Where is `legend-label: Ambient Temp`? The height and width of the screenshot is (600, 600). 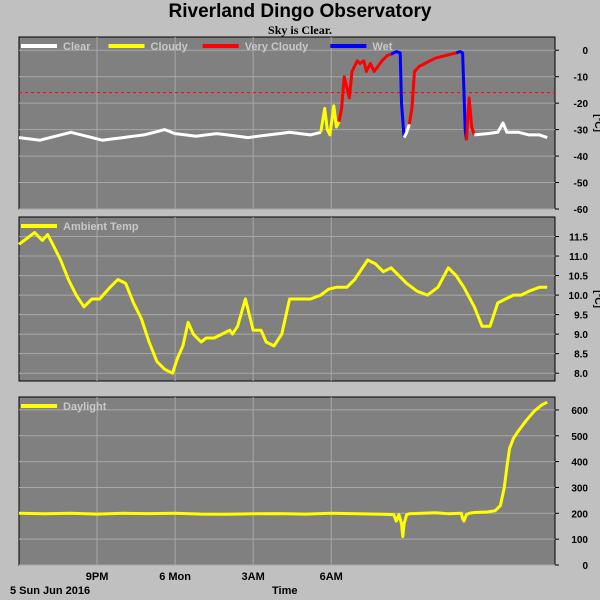
legend-label: Ambient Temp is located at coordinates (101, 227).